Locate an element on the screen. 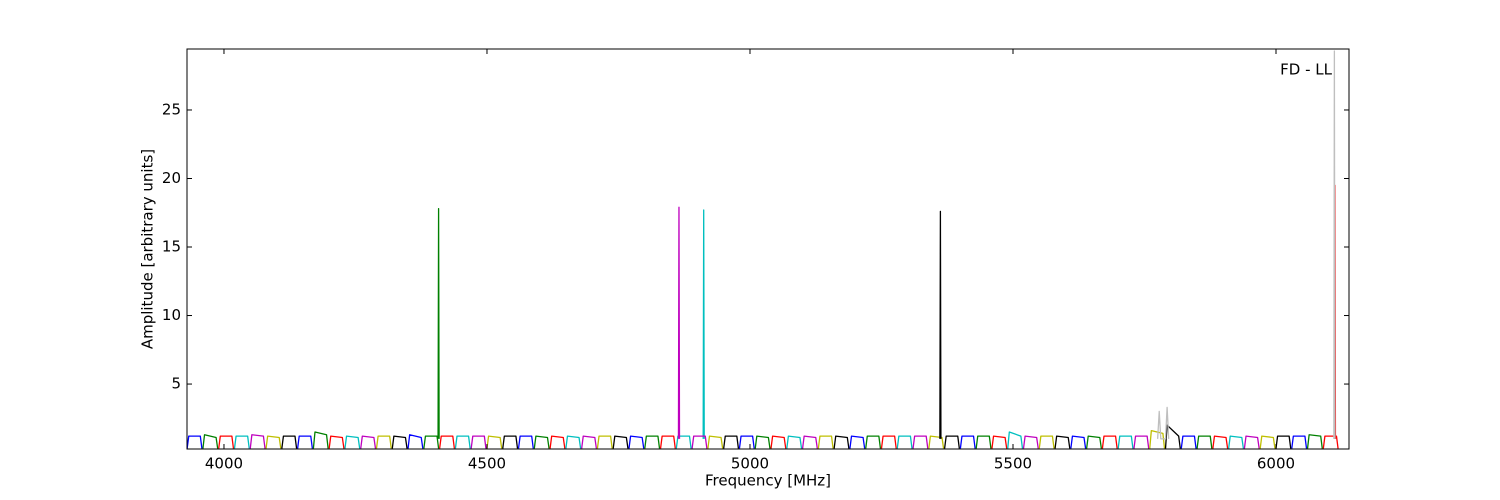 This screenshot has height=500, width=1500. x-tick-label: 5000 is located at coordinates (750, 464).